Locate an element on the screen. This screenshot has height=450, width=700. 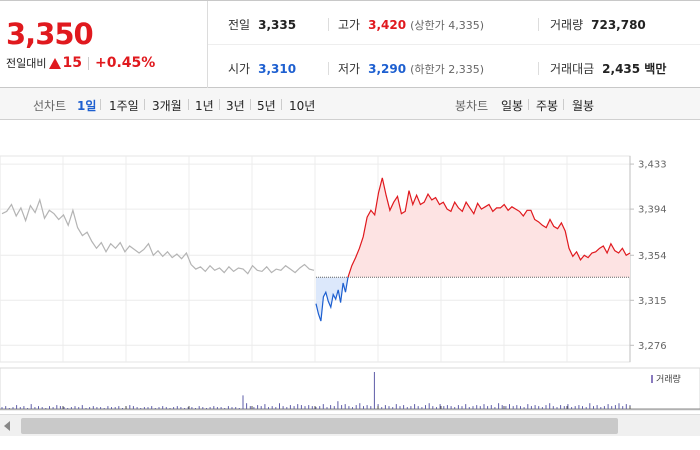
change-row: 전일대비 15 +0.45% is located at coordinates (80, 63).